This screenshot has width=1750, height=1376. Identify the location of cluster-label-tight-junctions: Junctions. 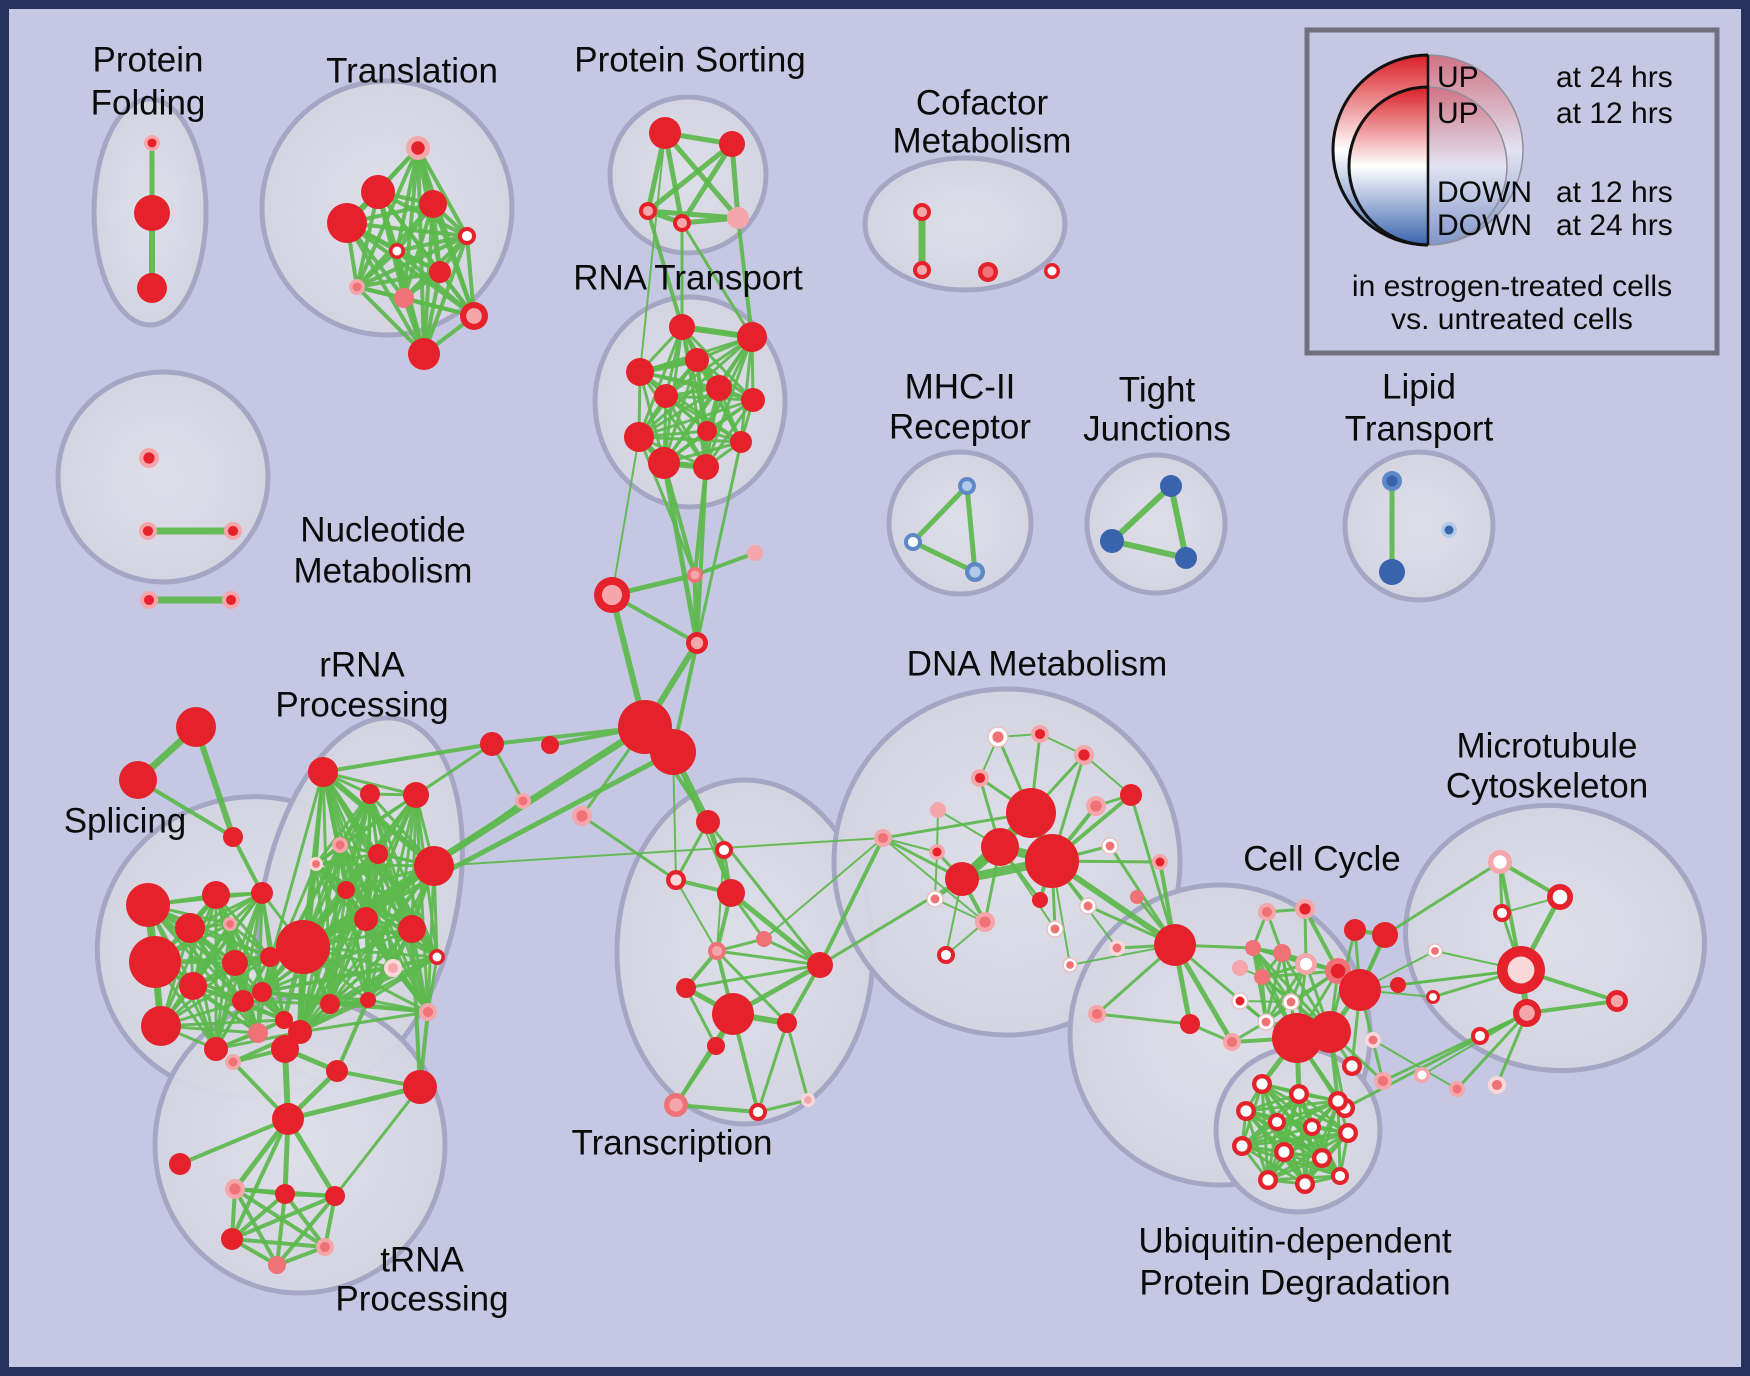
(1157, 428).